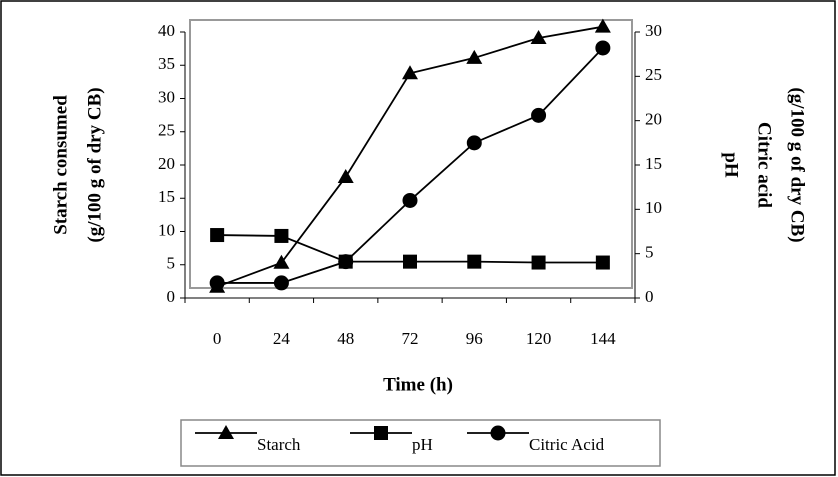 The height and width of the screenshot is (477, 838). What do you see at coordinates (94, 164) in the screenshot?
I see `y-axis-title: (g/100 g of dry CB)` at bounding box center [94, 164].